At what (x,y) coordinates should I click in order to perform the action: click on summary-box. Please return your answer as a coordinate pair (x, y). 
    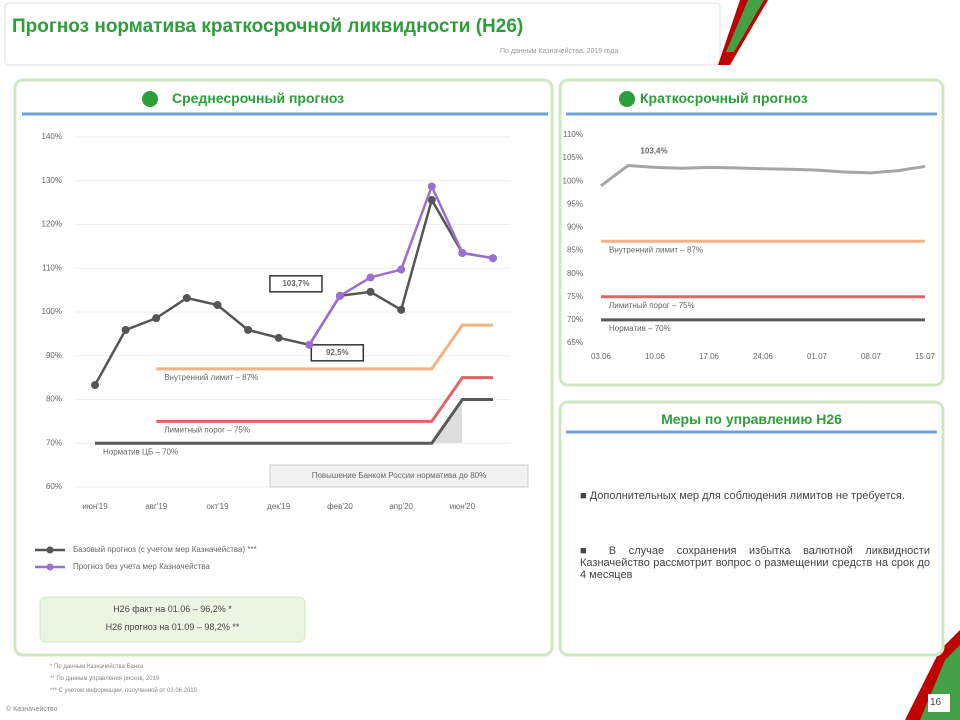
    Looking at the image, I should click on (172, 619).